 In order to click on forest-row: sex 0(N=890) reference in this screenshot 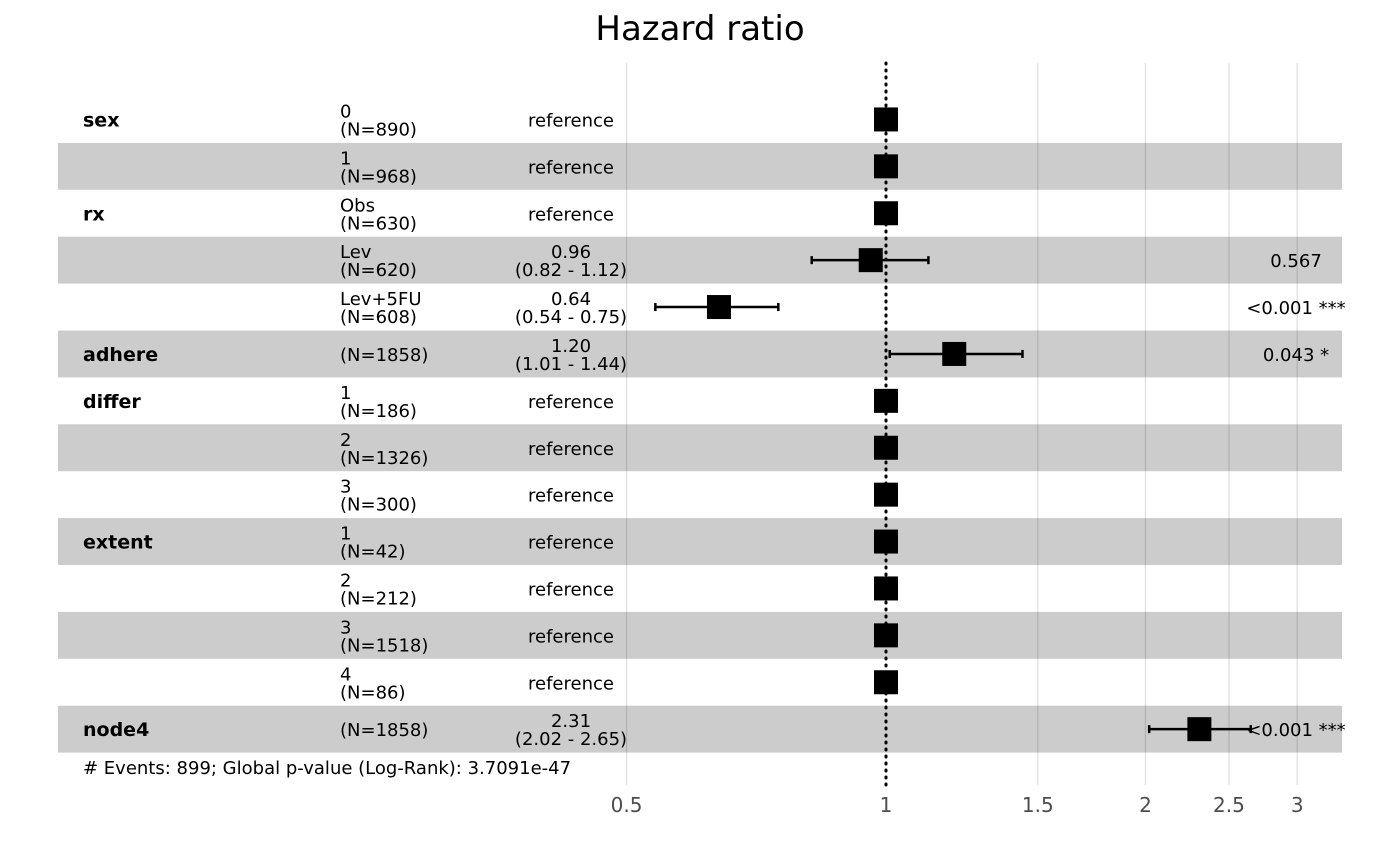, I will do `click(490, 120)`.